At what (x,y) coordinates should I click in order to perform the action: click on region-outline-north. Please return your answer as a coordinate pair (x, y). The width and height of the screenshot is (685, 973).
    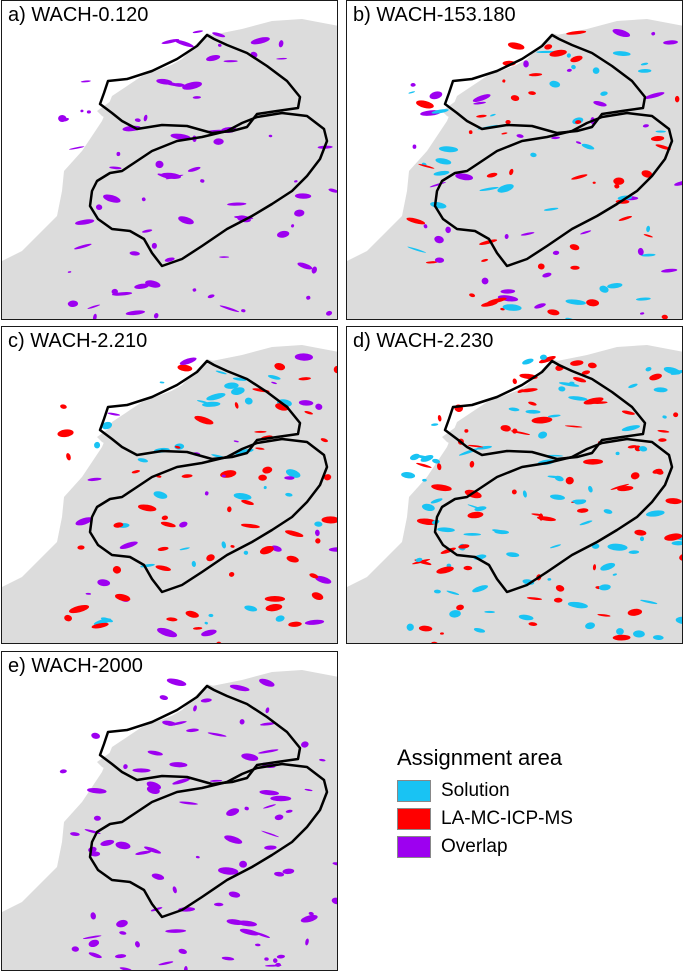
    Looking at the image, I should click on (545, 84).